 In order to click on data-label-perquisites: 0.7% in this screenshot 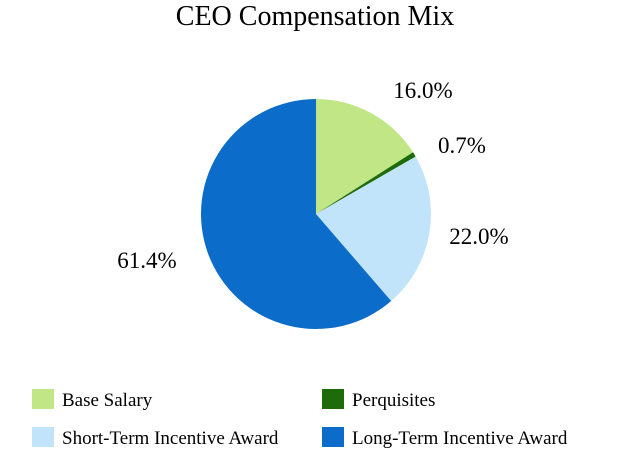, I will do `click(462, 145)`.